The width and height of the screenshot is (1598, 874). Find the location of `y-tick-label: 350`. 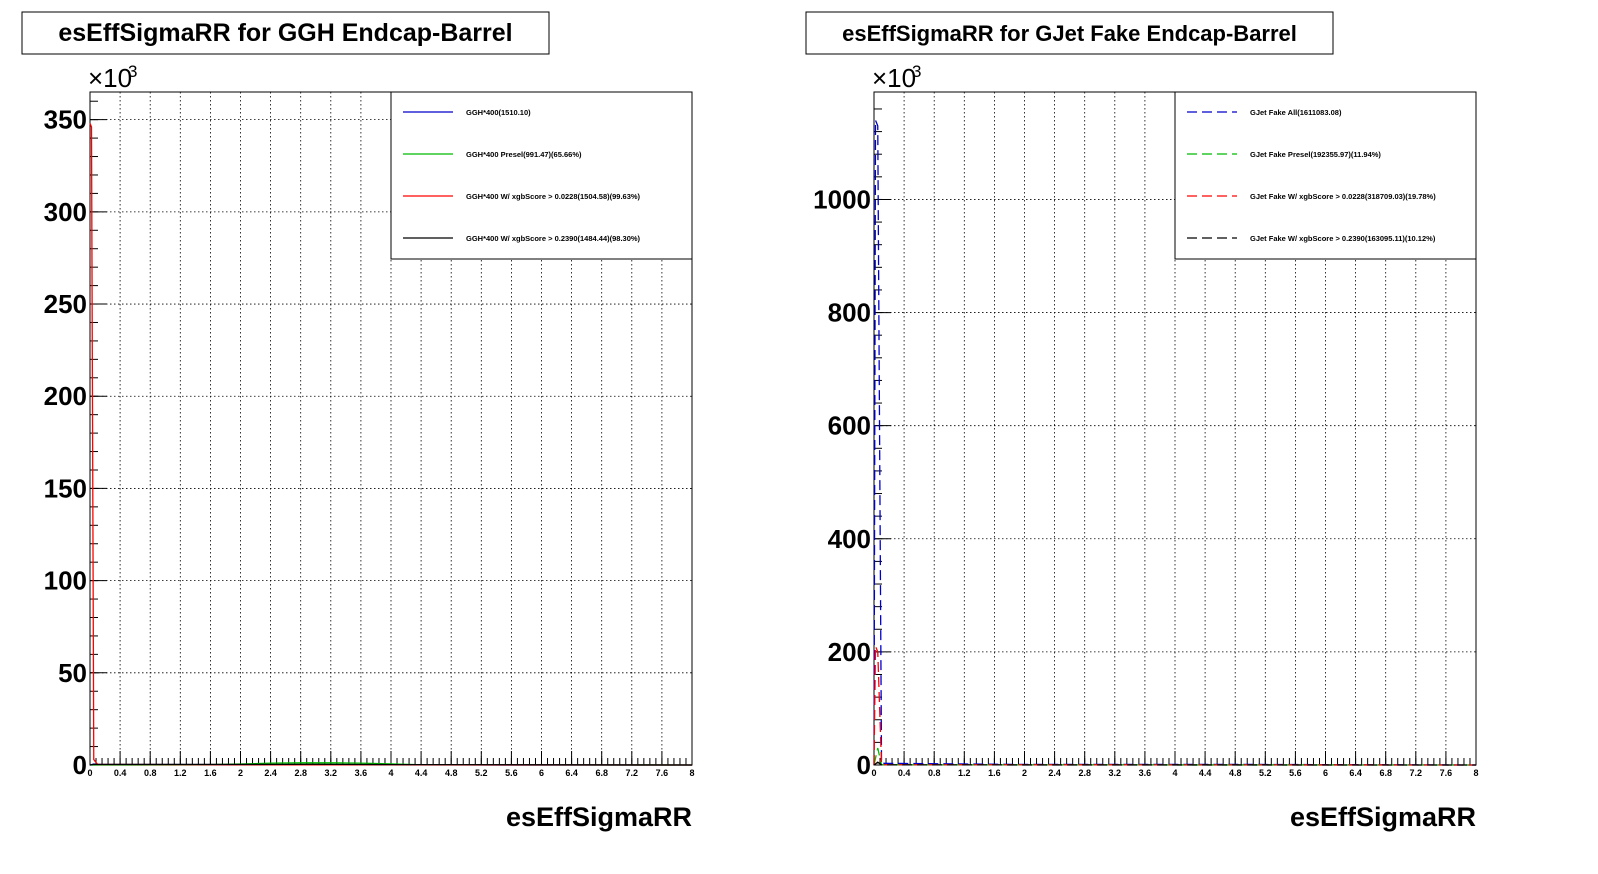

y-tick-label: 350 is located at coordinates (65, 120).